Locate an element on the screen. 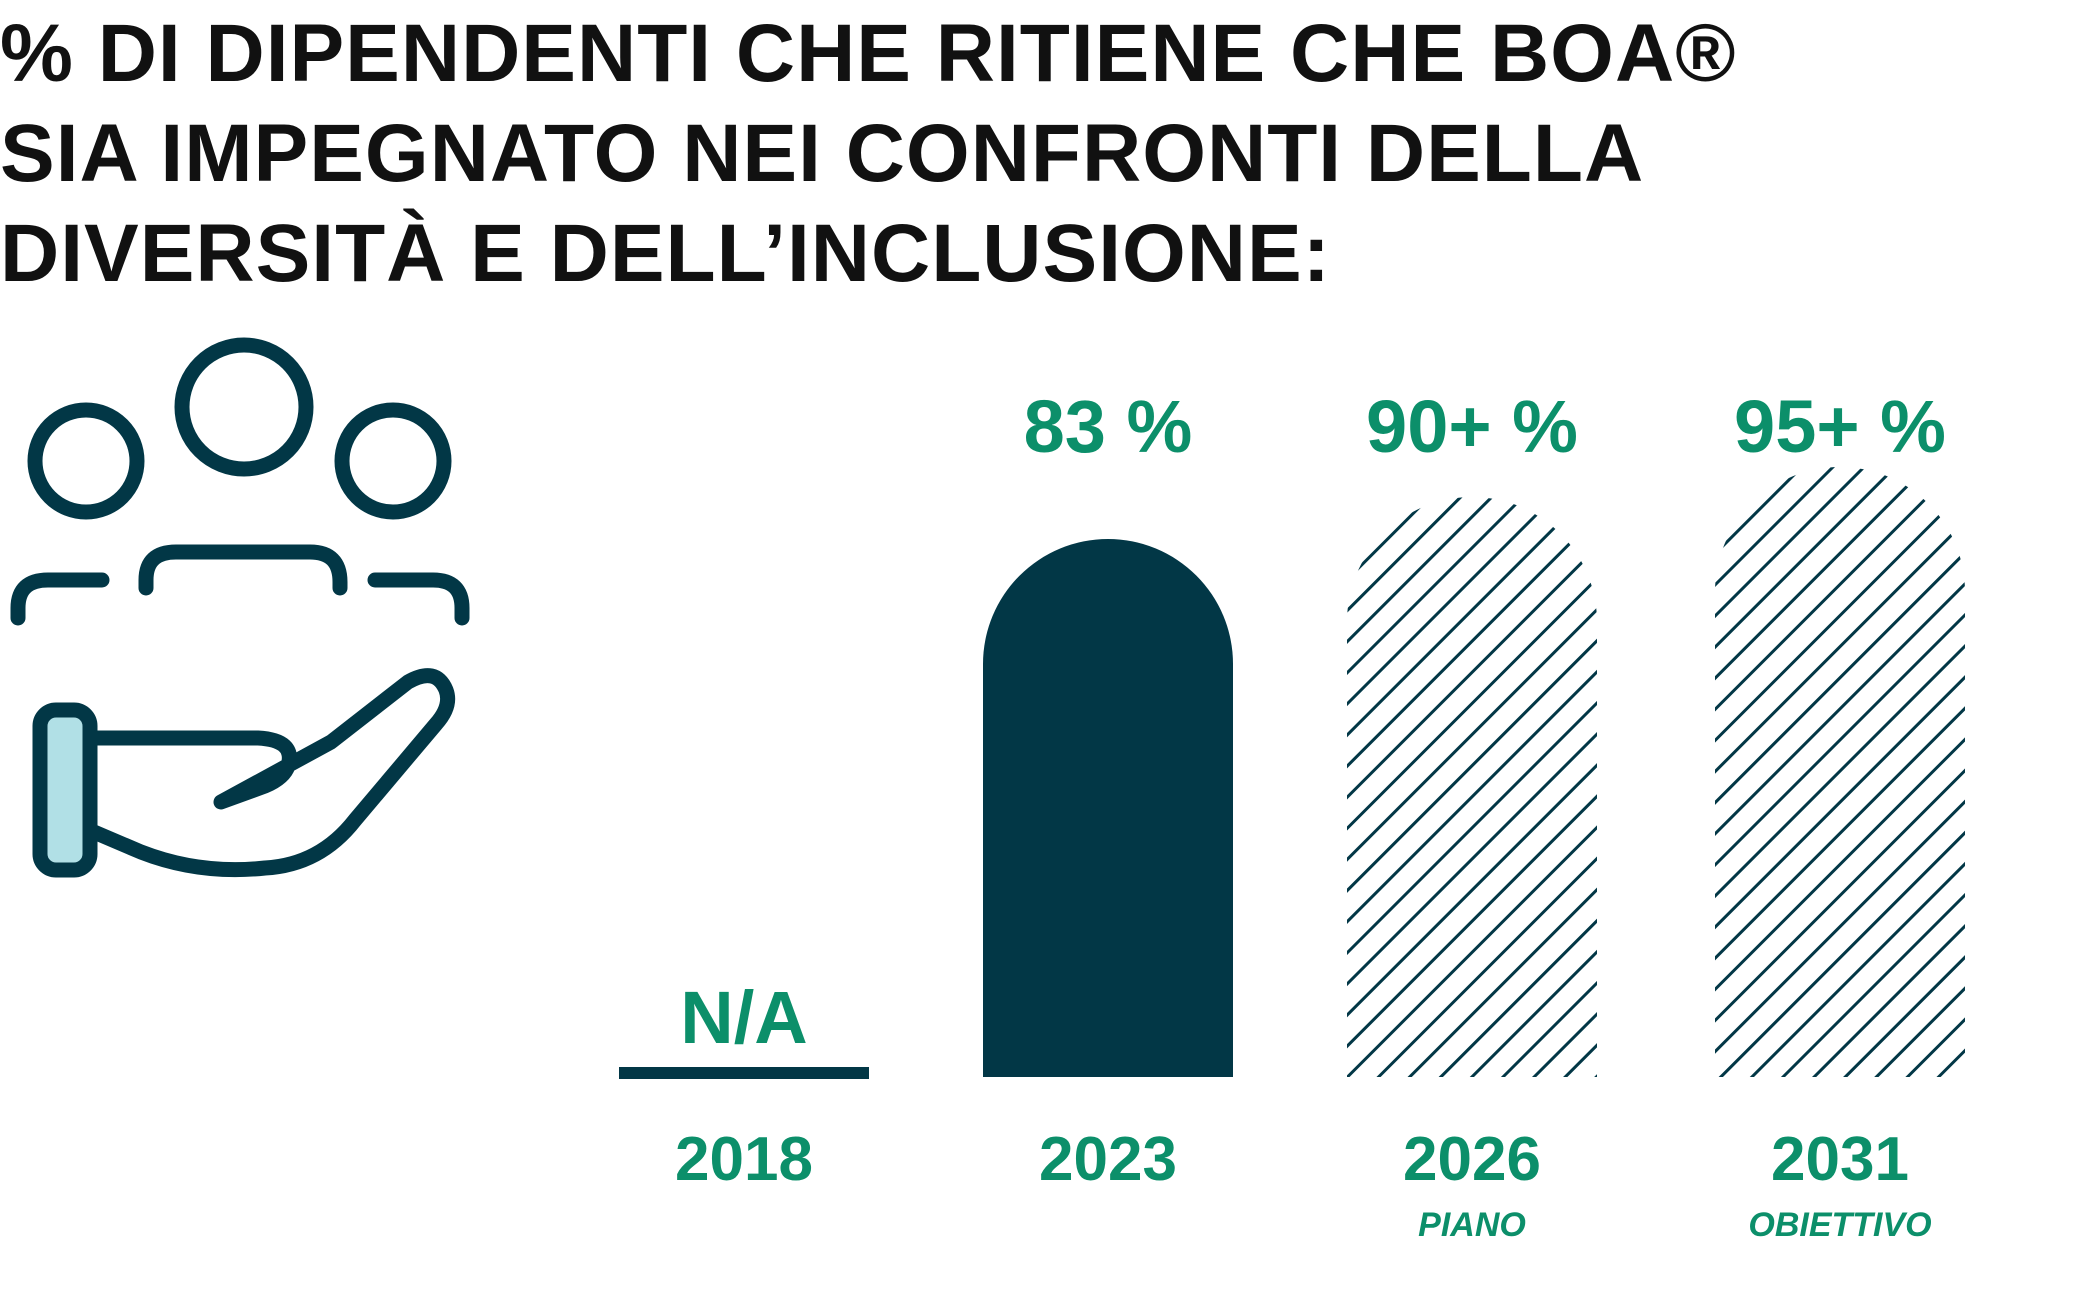  bar-na-2018 is located at coordinates (744, 1073).